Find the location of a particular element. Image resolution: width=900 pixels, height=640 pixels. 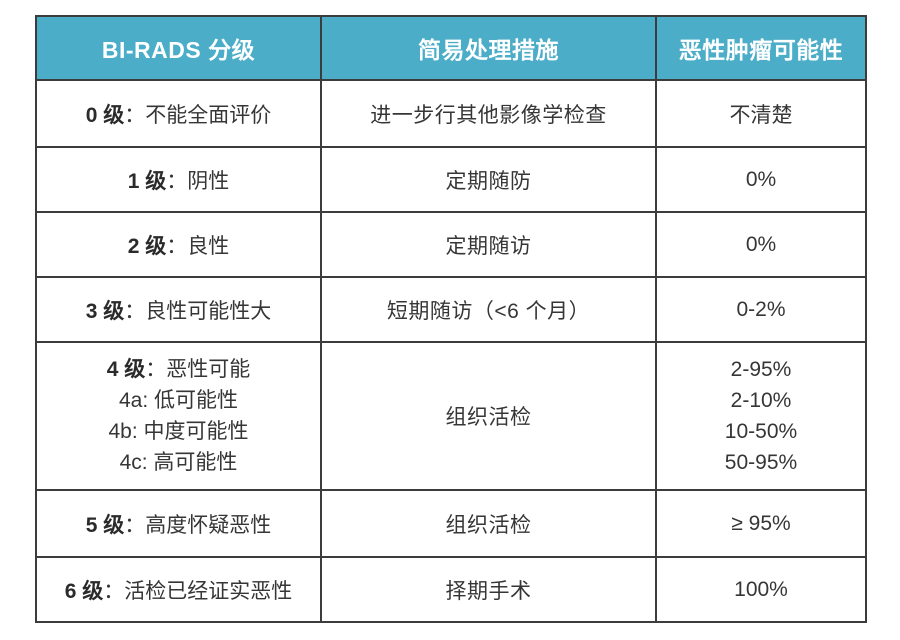

table-header: BI-RADS 分级 简易处理措施 恶性肿瘤可能性 is located at coordinates (451, 48).